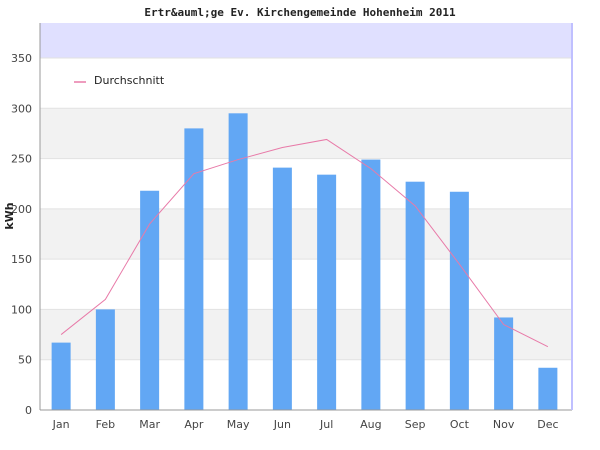 This screenshot has height=450, width=600. What do you see at coordinates (9, 215) in the screenshot?
I see `y-axis-label: kWh` at bounding box center [9, 215].